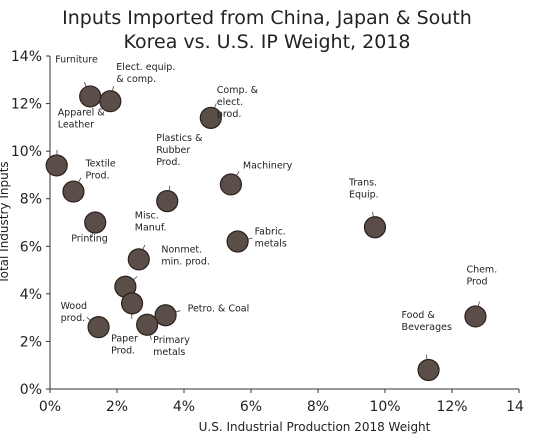  I want to click on data-point-label: Fabric. metals, so click(271, 238).